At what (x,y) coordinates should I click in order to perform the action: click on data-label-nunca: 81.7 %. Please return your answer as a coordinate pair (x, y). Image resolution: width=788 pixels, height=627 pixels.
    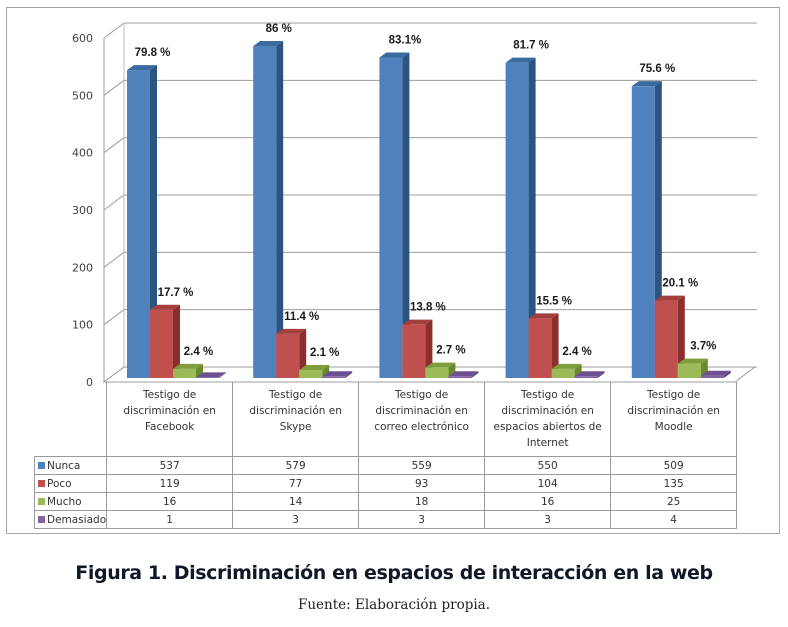
    Looking at the image, I should click on (531, 46).